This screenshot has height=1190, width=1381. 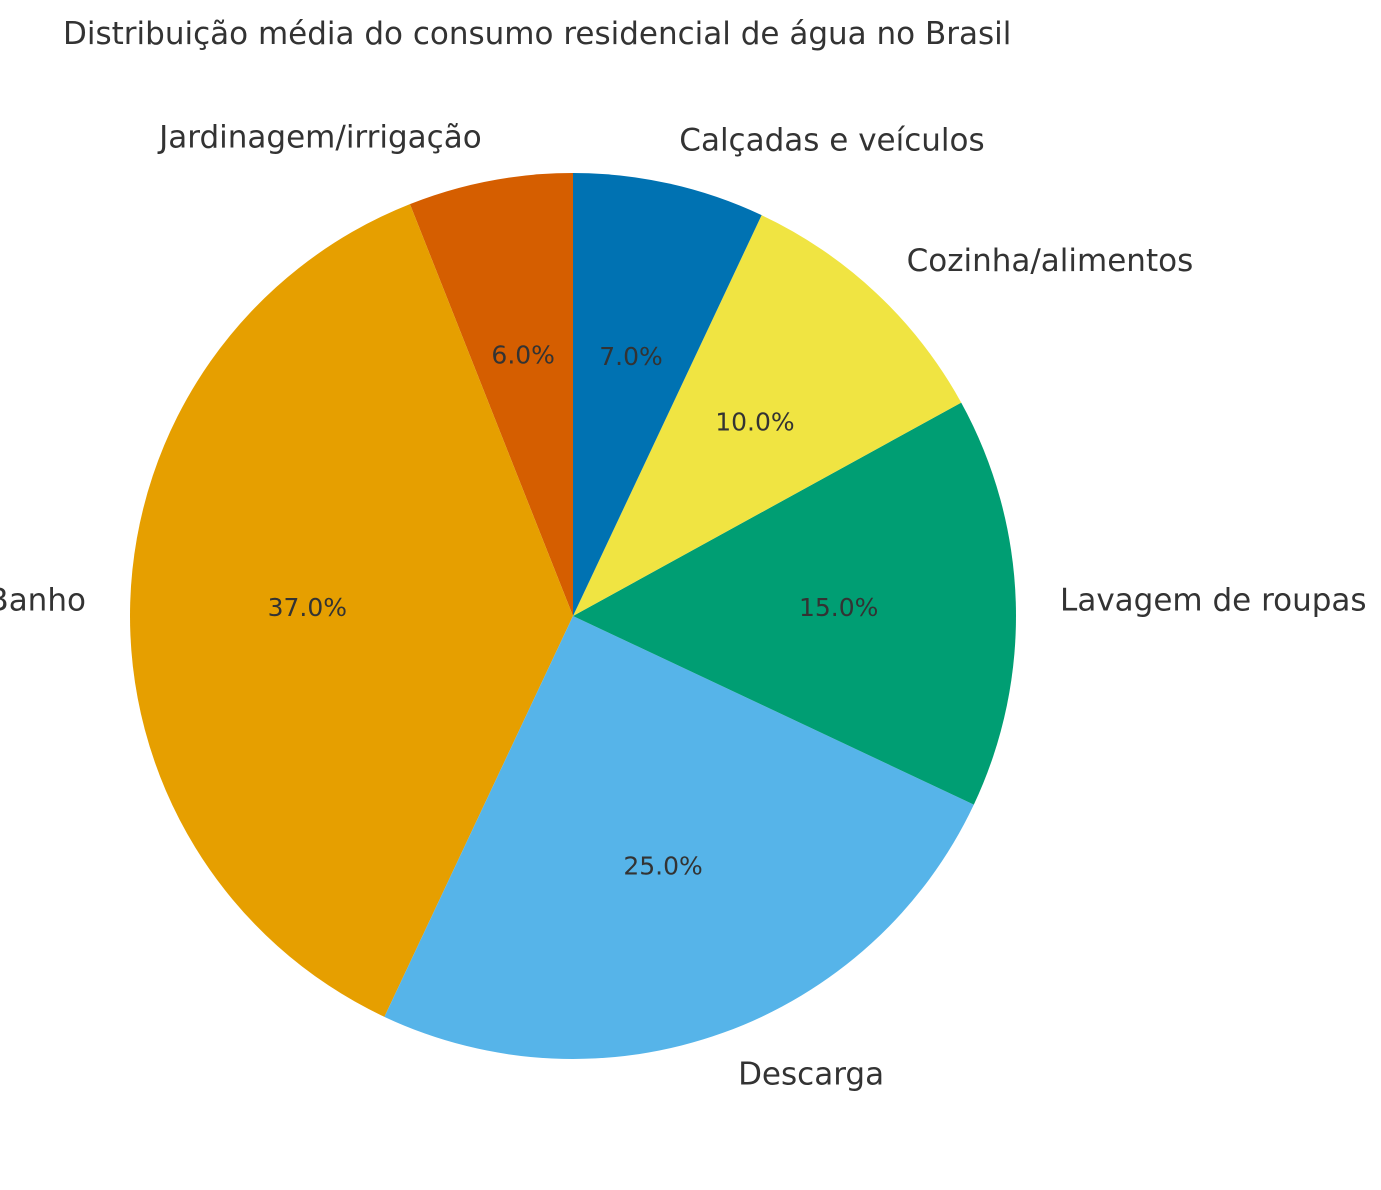 What do you see at coordinates (307, 607) in the screenshot?
I see `pct-label-banho: 37.0%` at bounding box center [307, 607].